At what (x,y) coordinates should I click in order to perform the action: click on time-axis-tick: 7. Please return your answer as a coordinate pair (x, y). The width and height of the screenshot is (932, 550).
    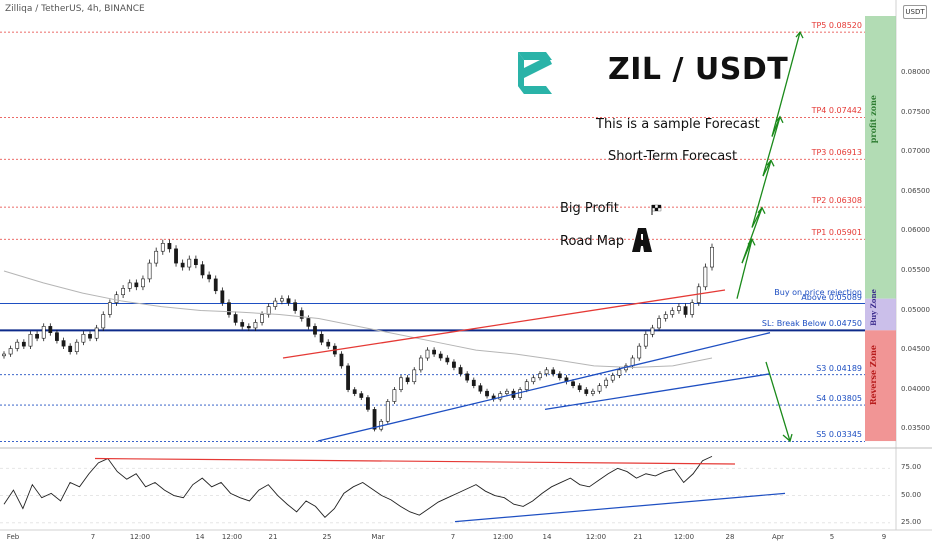
    Looking at the image, I should click on (453, 537).